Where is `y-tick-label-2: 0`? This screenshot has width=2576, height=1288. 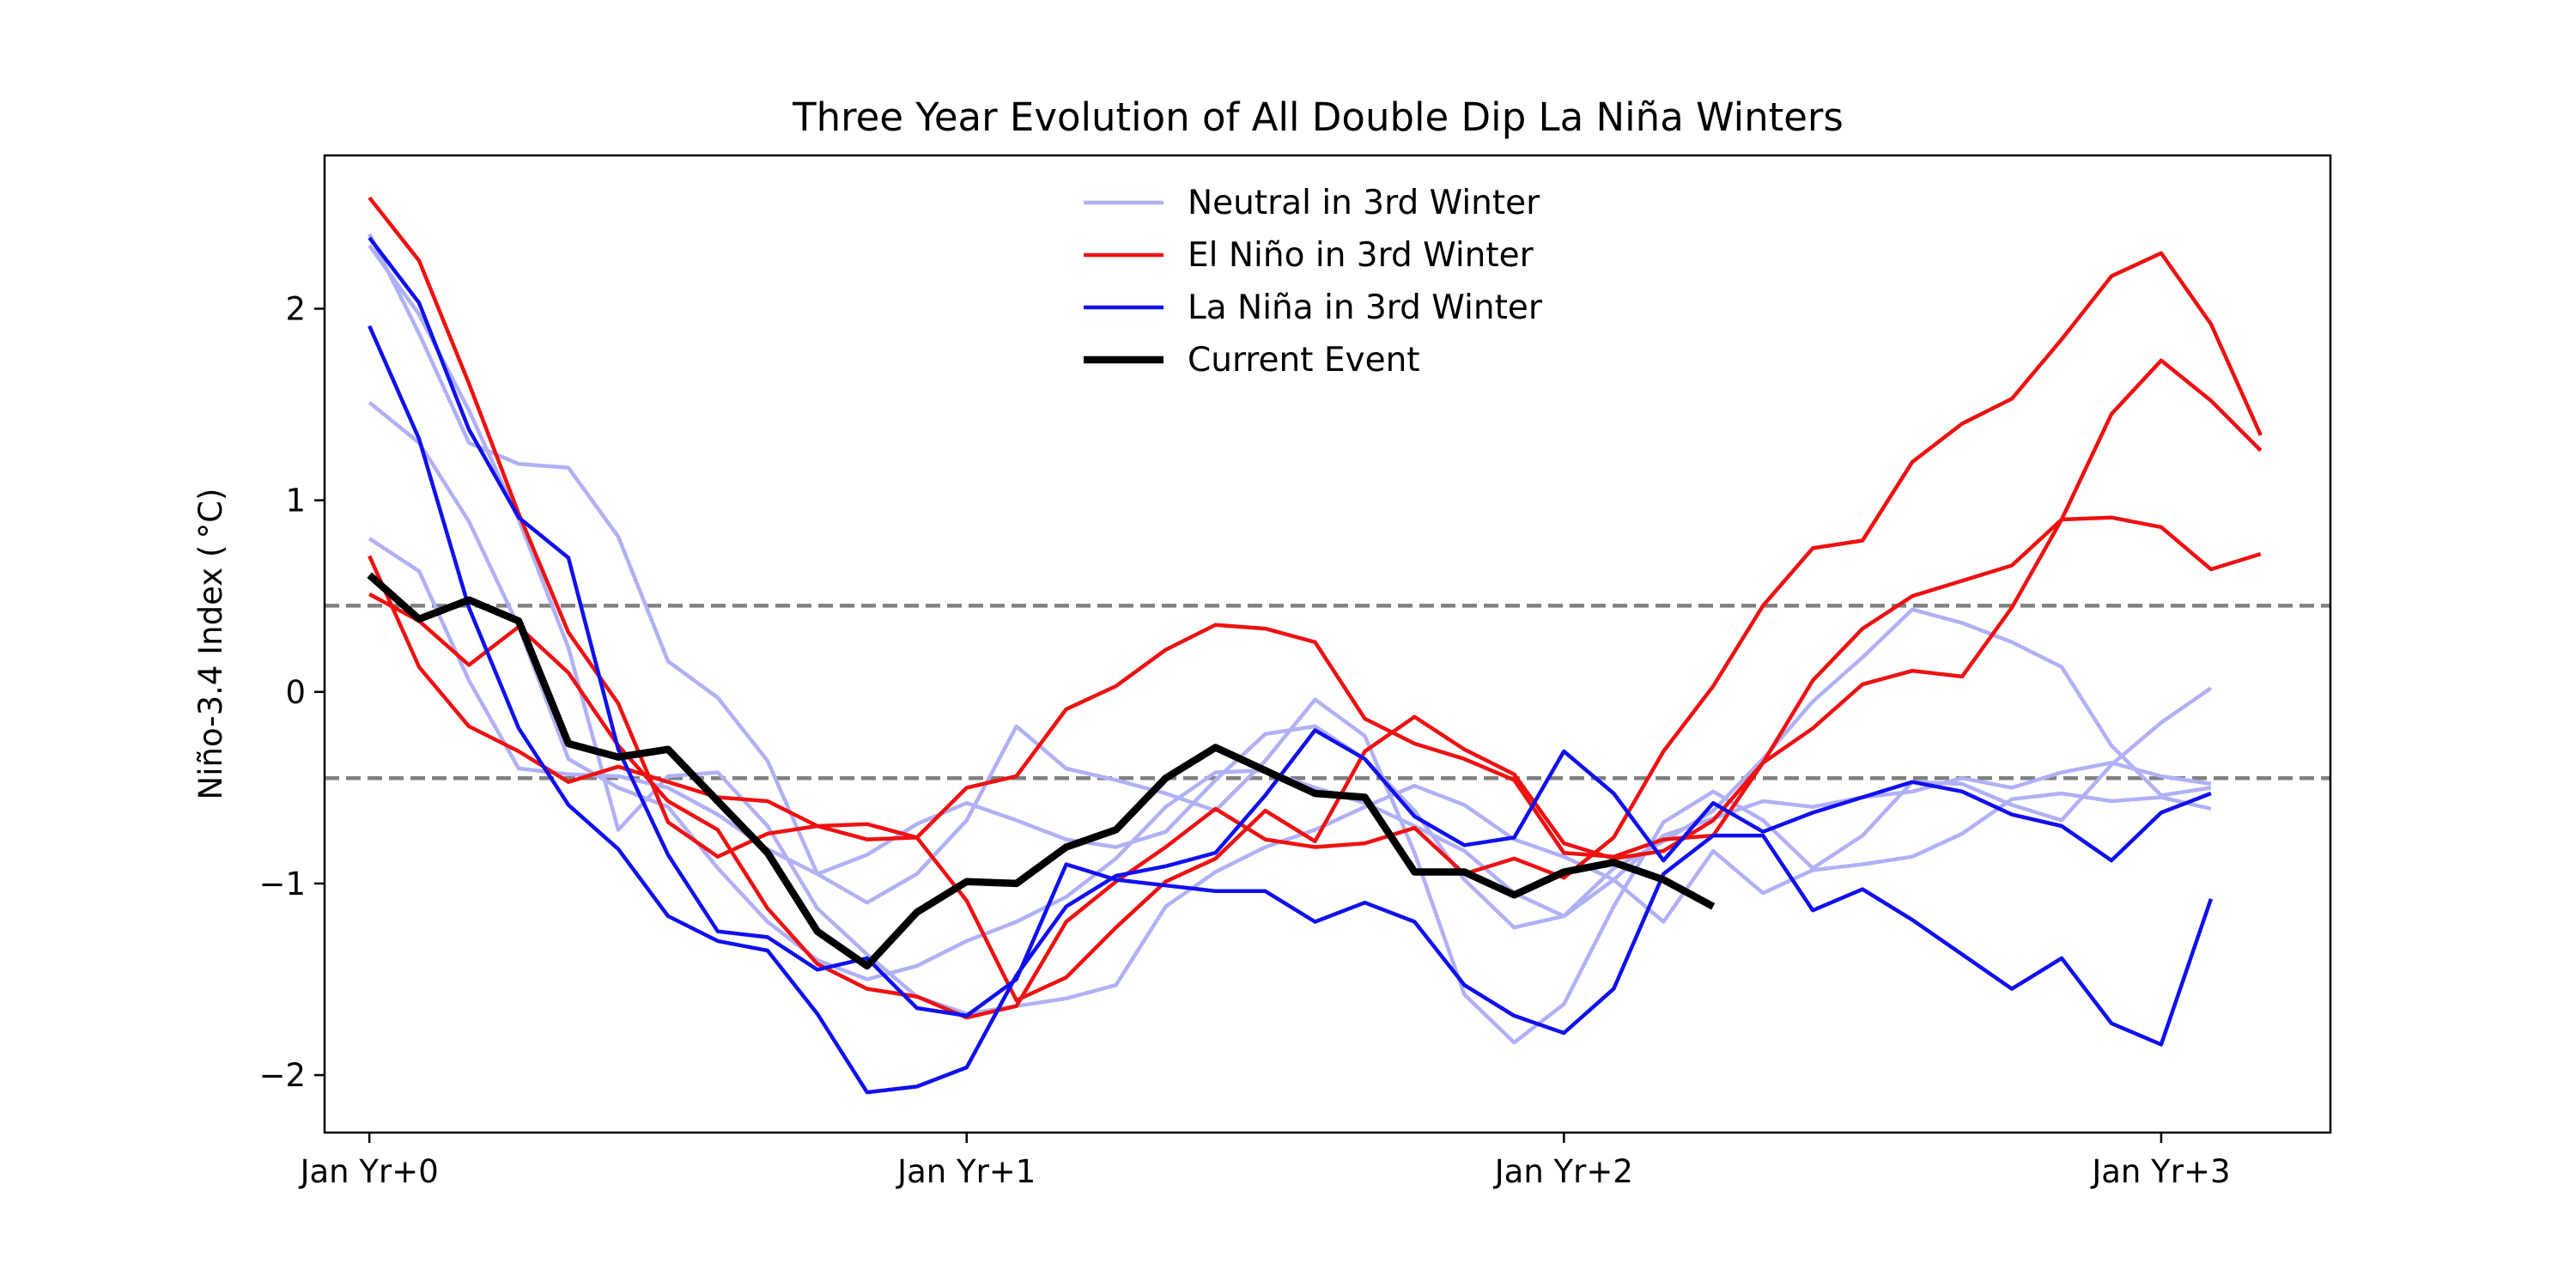 y-tick-label-2: 0 is located at coordinates (295, 693).